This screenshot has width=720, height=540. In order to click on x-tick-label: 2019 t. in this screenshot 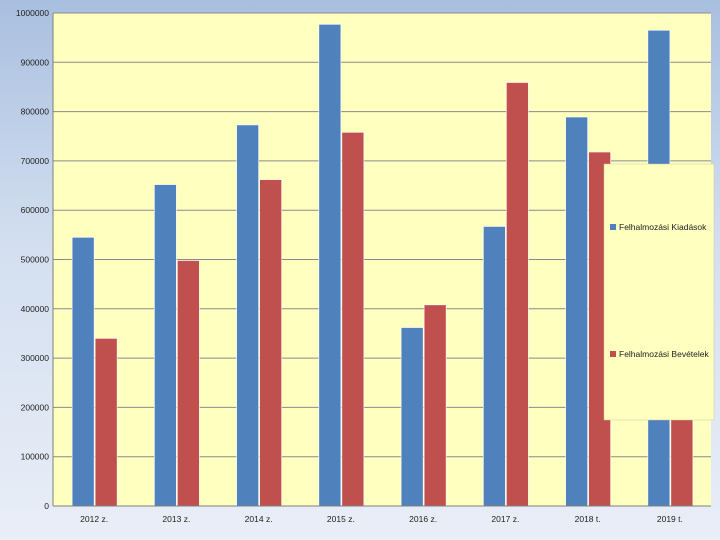, I will do `click(670, 519)`.